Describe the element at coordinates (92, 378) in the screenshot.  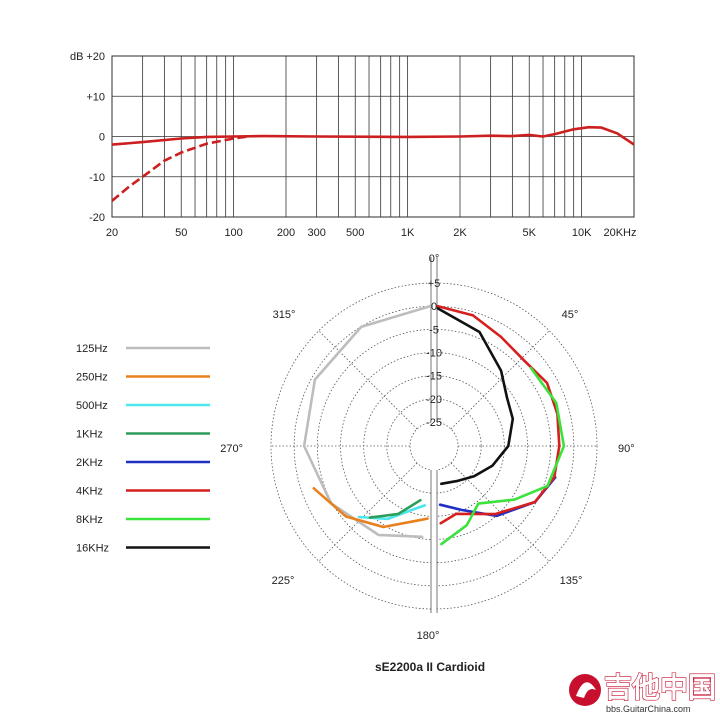
I see `legend-label: 250Hz` at that location.